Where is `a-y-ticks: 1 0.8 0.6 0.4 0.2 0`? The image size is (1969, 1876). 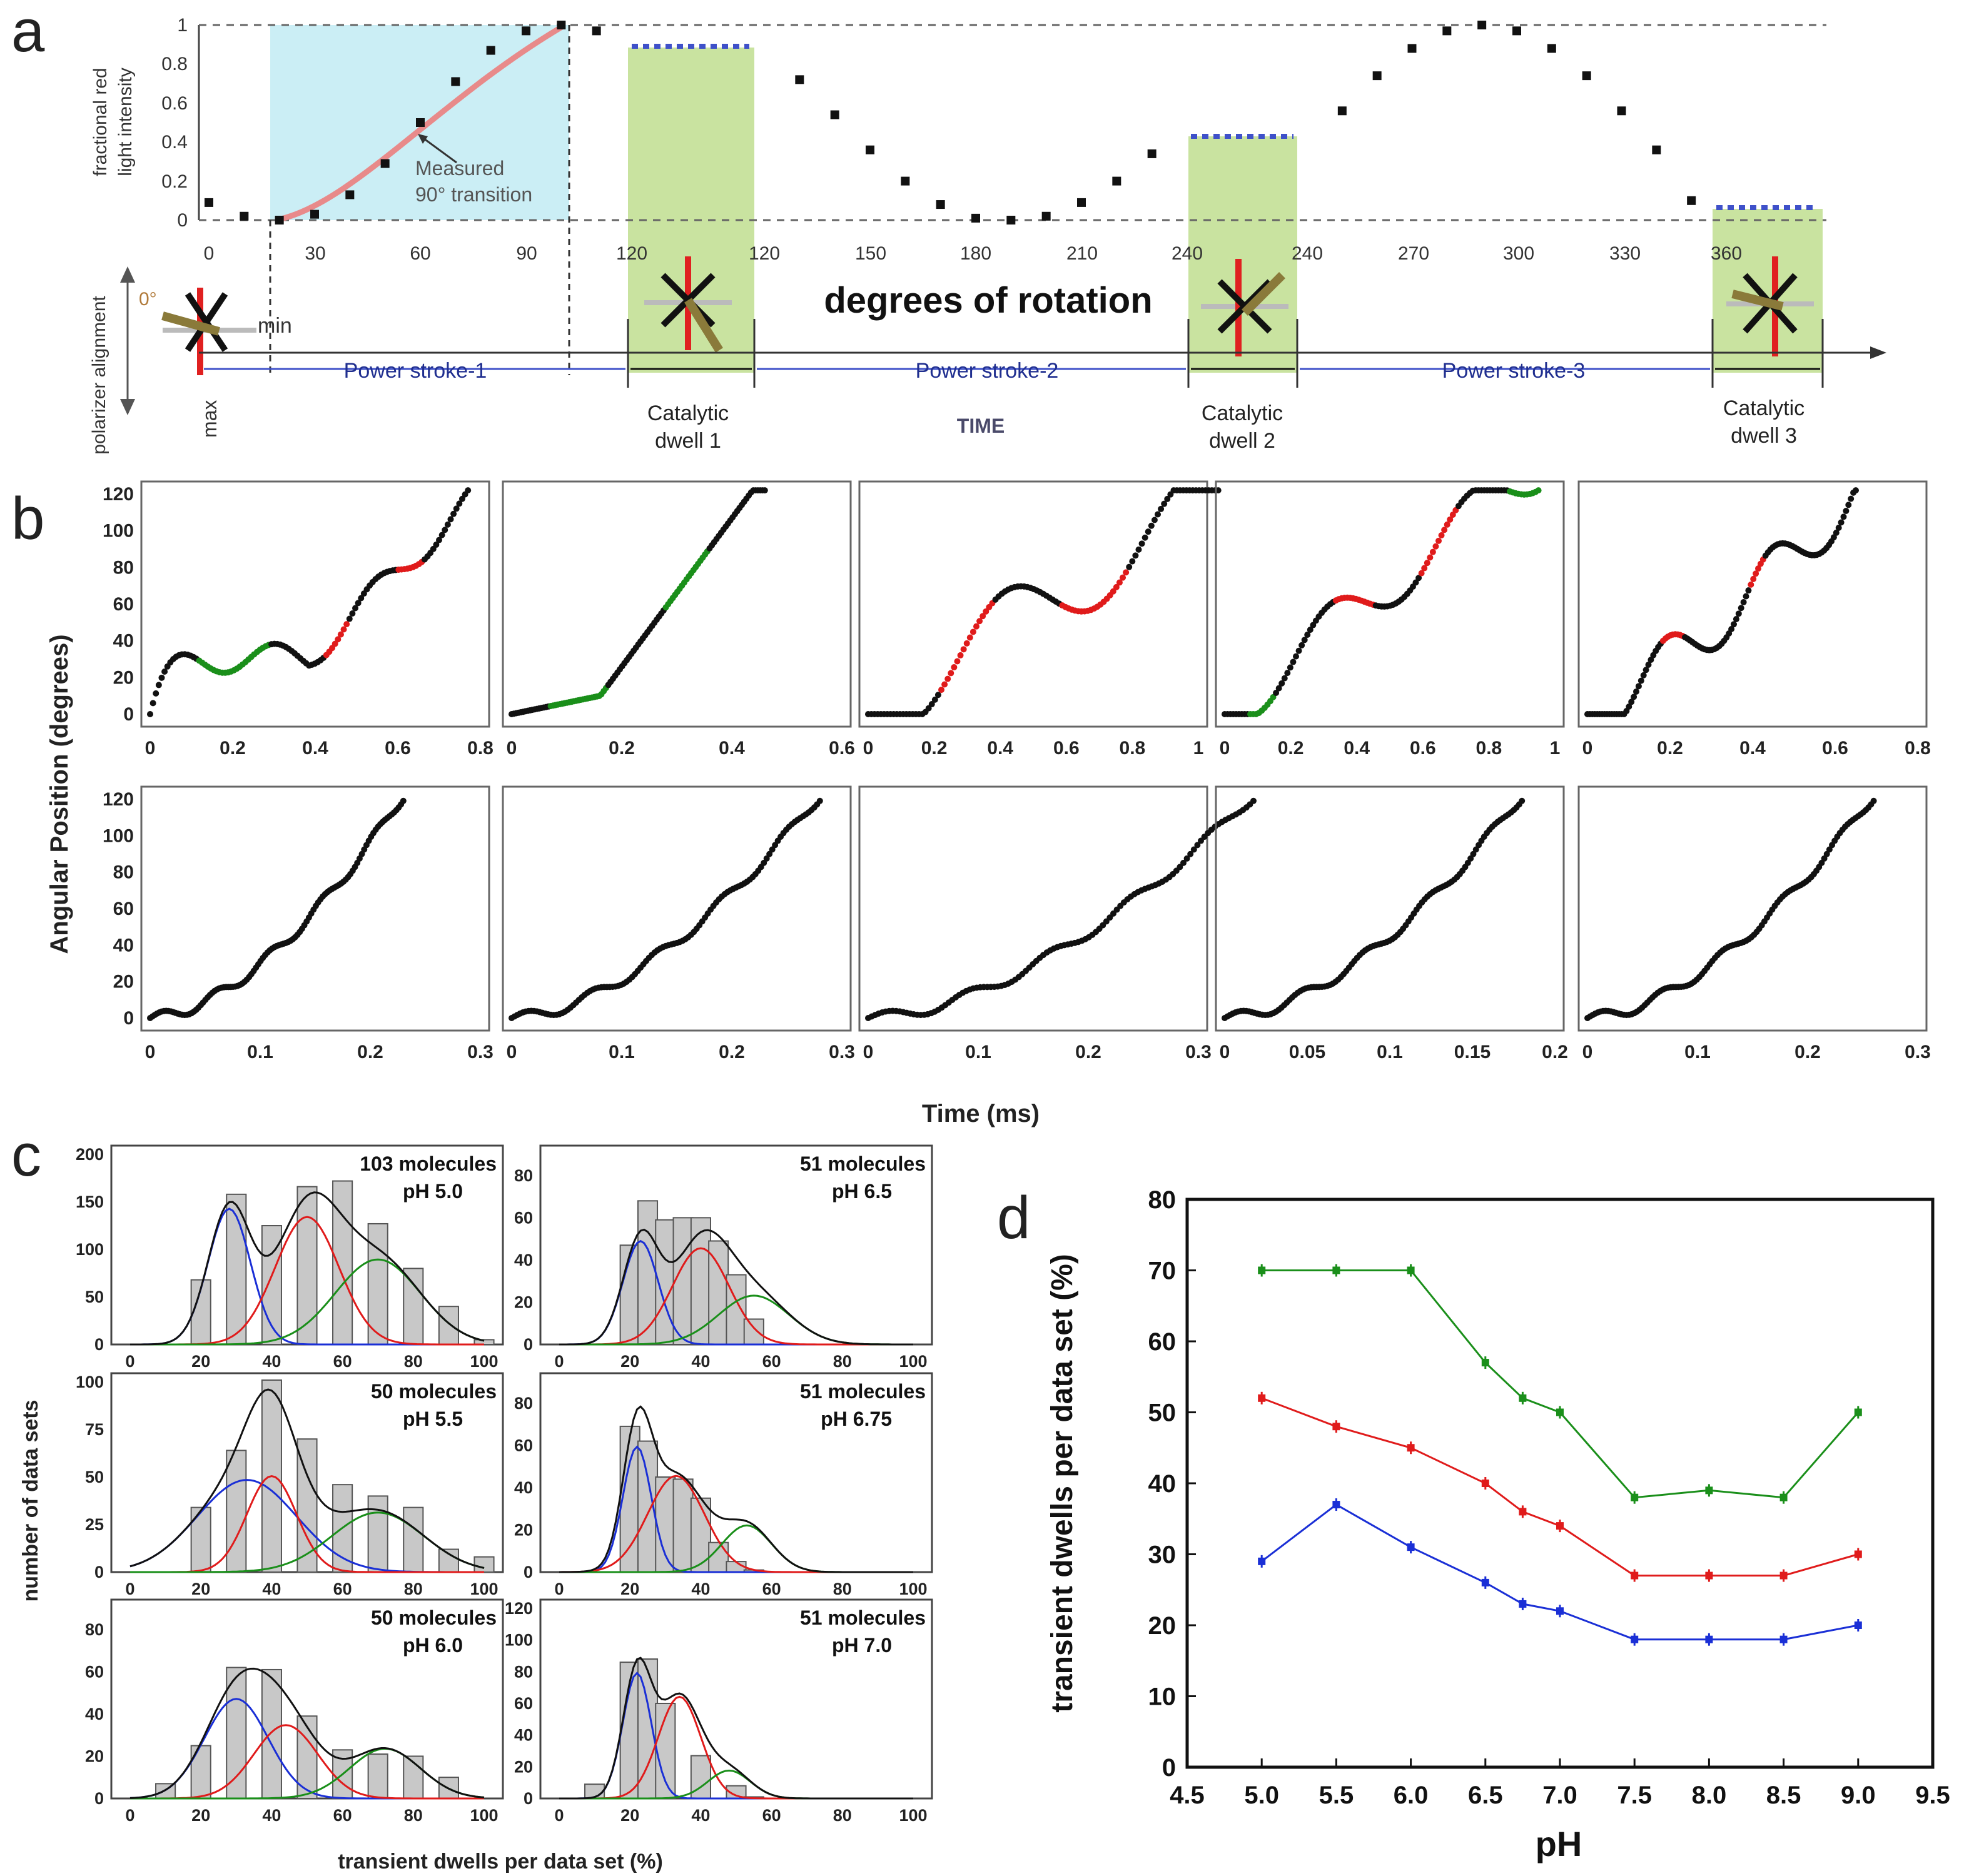
a-y-ticks: 1 0.8 0.6 0.4 0.2 0 is located at coordinates (174, 123).